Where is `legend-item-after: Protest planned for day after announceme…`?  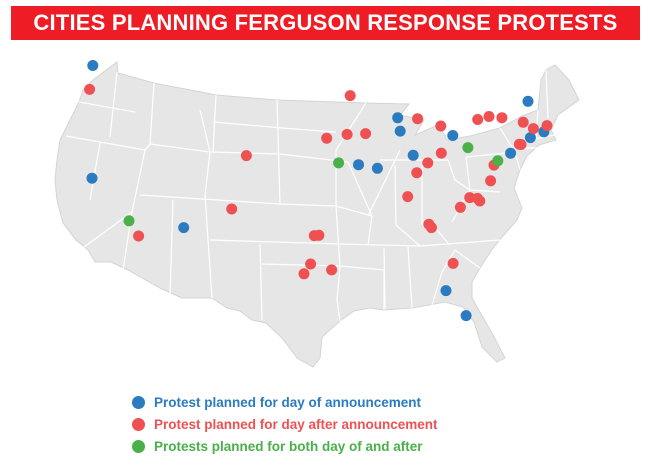 legend-item-after: Protest planned for day after announceme… is located at coordinates (285, 424).